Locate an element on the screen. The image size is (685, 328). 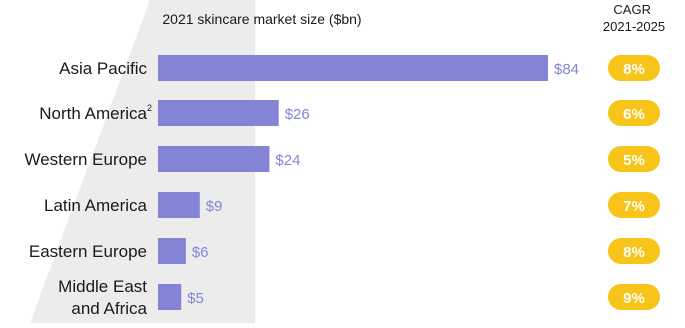
category-label-western-europe: Western Europe is located at coordinates (85, 159).